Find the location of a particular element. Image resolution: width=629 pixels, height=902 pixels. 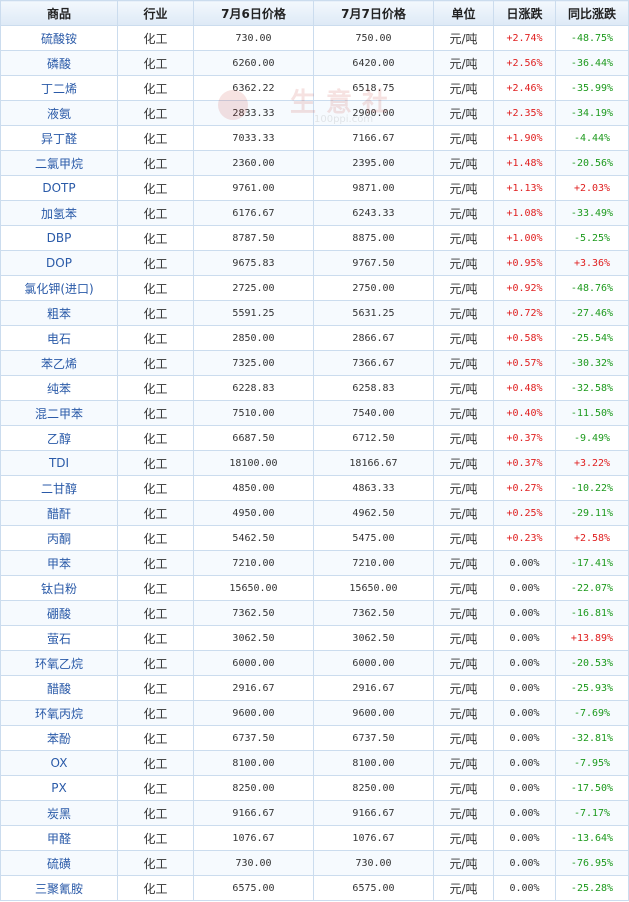

daily-change-cell: +2.35% is located at coordinates (524, 113).